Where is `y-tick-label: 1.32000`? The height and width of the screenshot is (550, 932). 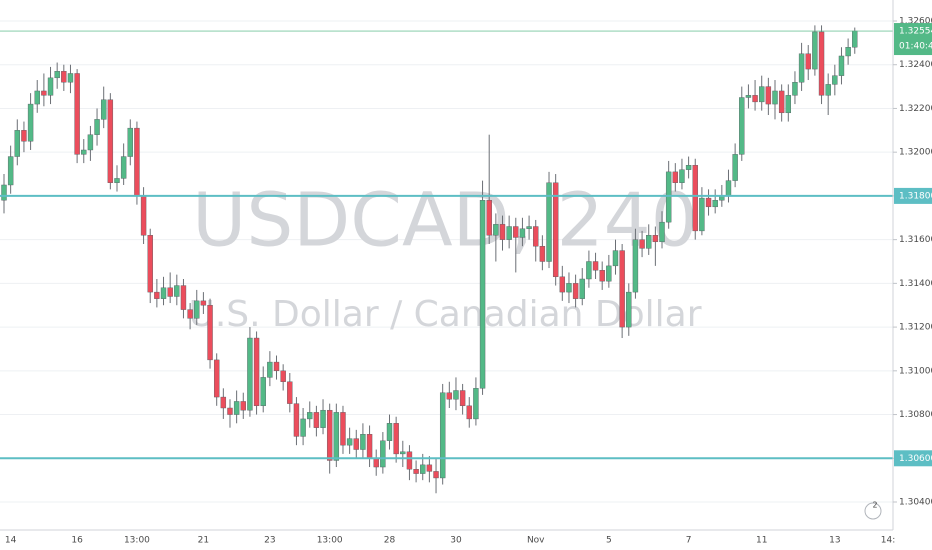 y-tick-label: 1.32000 is located at coordinates (915, 153).